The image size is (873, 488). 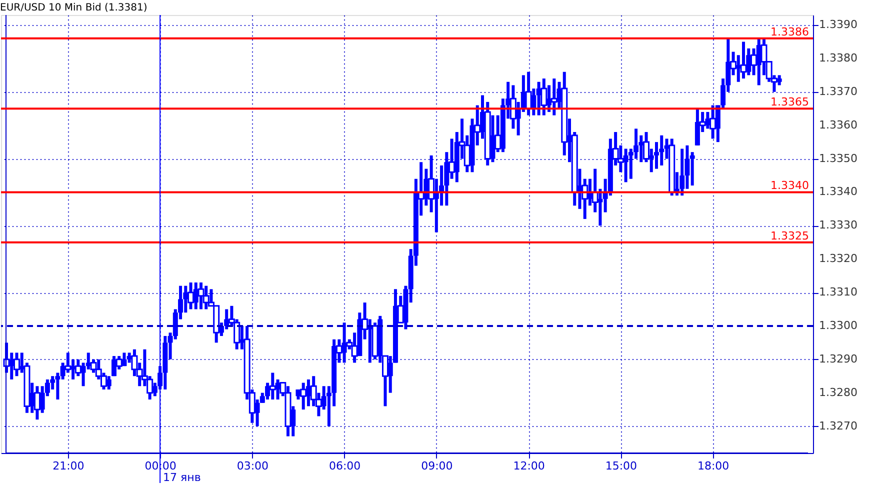 I want to click on y-tick-label: 1.3390, so click(x=838, y=25).